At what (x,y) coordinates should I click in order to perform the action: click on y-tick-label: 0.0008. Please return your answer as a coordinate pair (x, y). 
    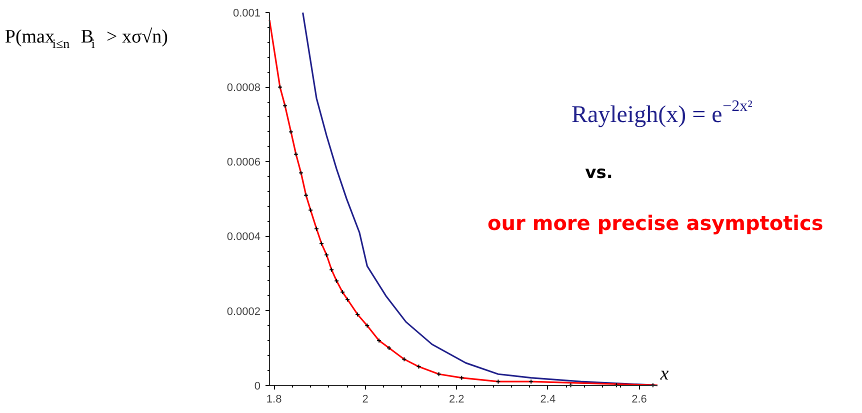
    Looking at the image, I should click on (243, 88).